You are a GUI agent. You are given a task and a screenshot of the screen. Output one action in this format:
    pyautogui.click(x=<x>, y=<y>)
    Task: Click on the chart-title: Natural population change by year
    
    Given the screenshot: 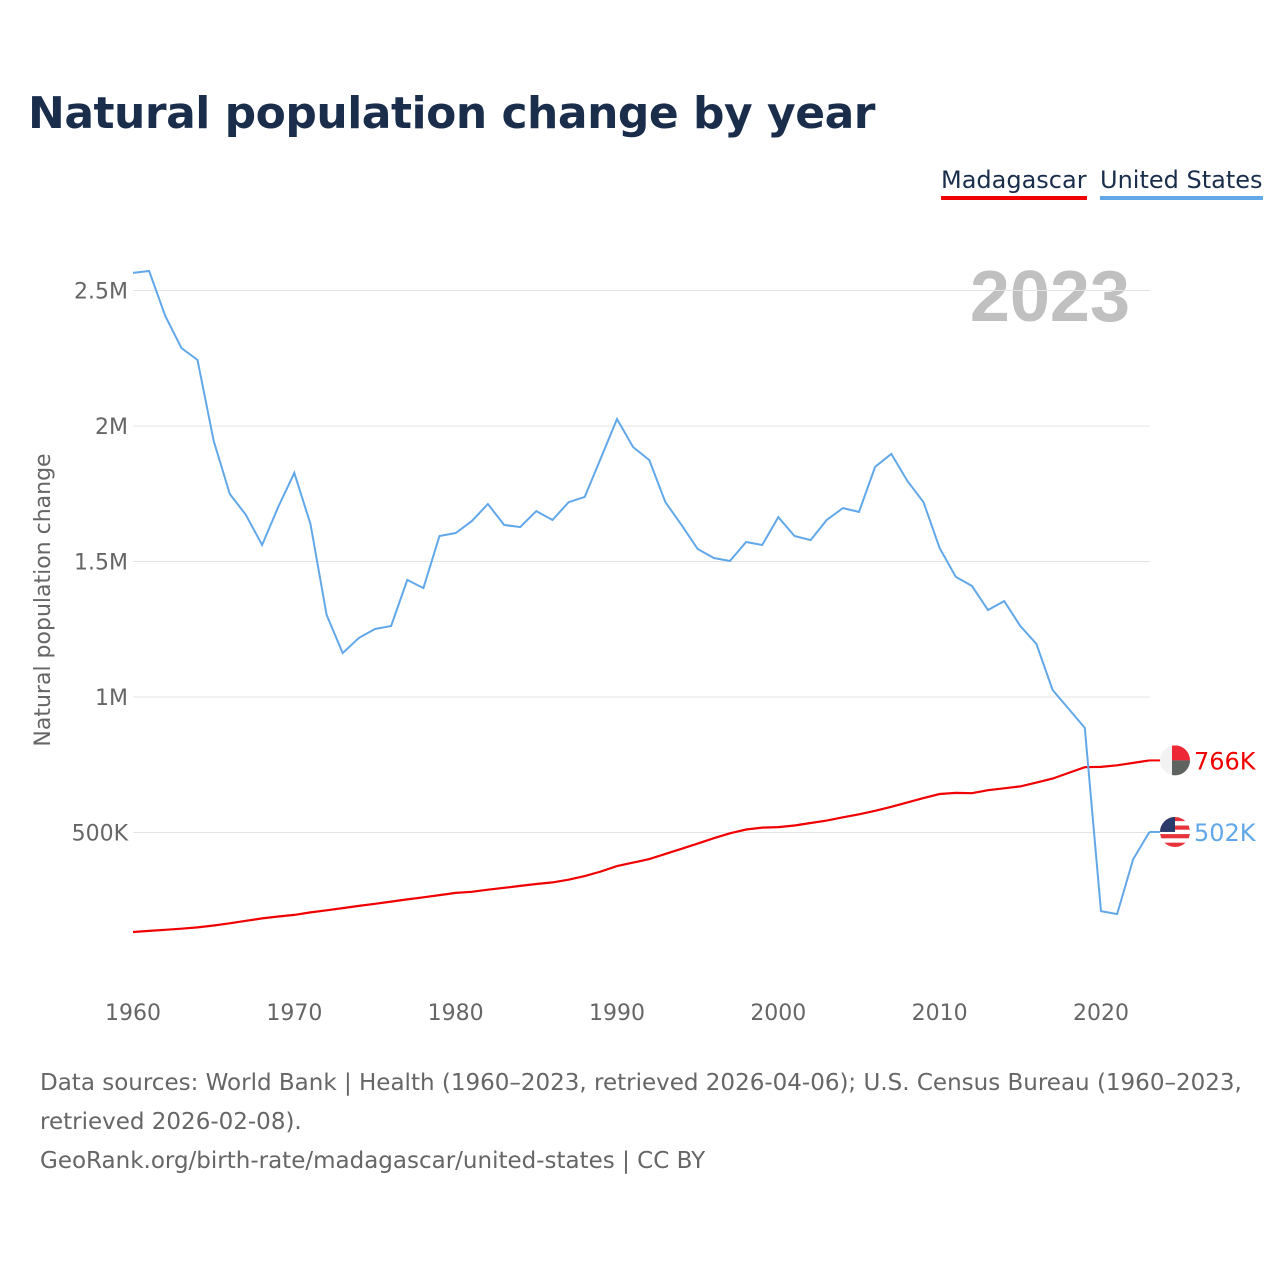 What is the action you would take?
    pyautogui.click(x=451, y=113)
    